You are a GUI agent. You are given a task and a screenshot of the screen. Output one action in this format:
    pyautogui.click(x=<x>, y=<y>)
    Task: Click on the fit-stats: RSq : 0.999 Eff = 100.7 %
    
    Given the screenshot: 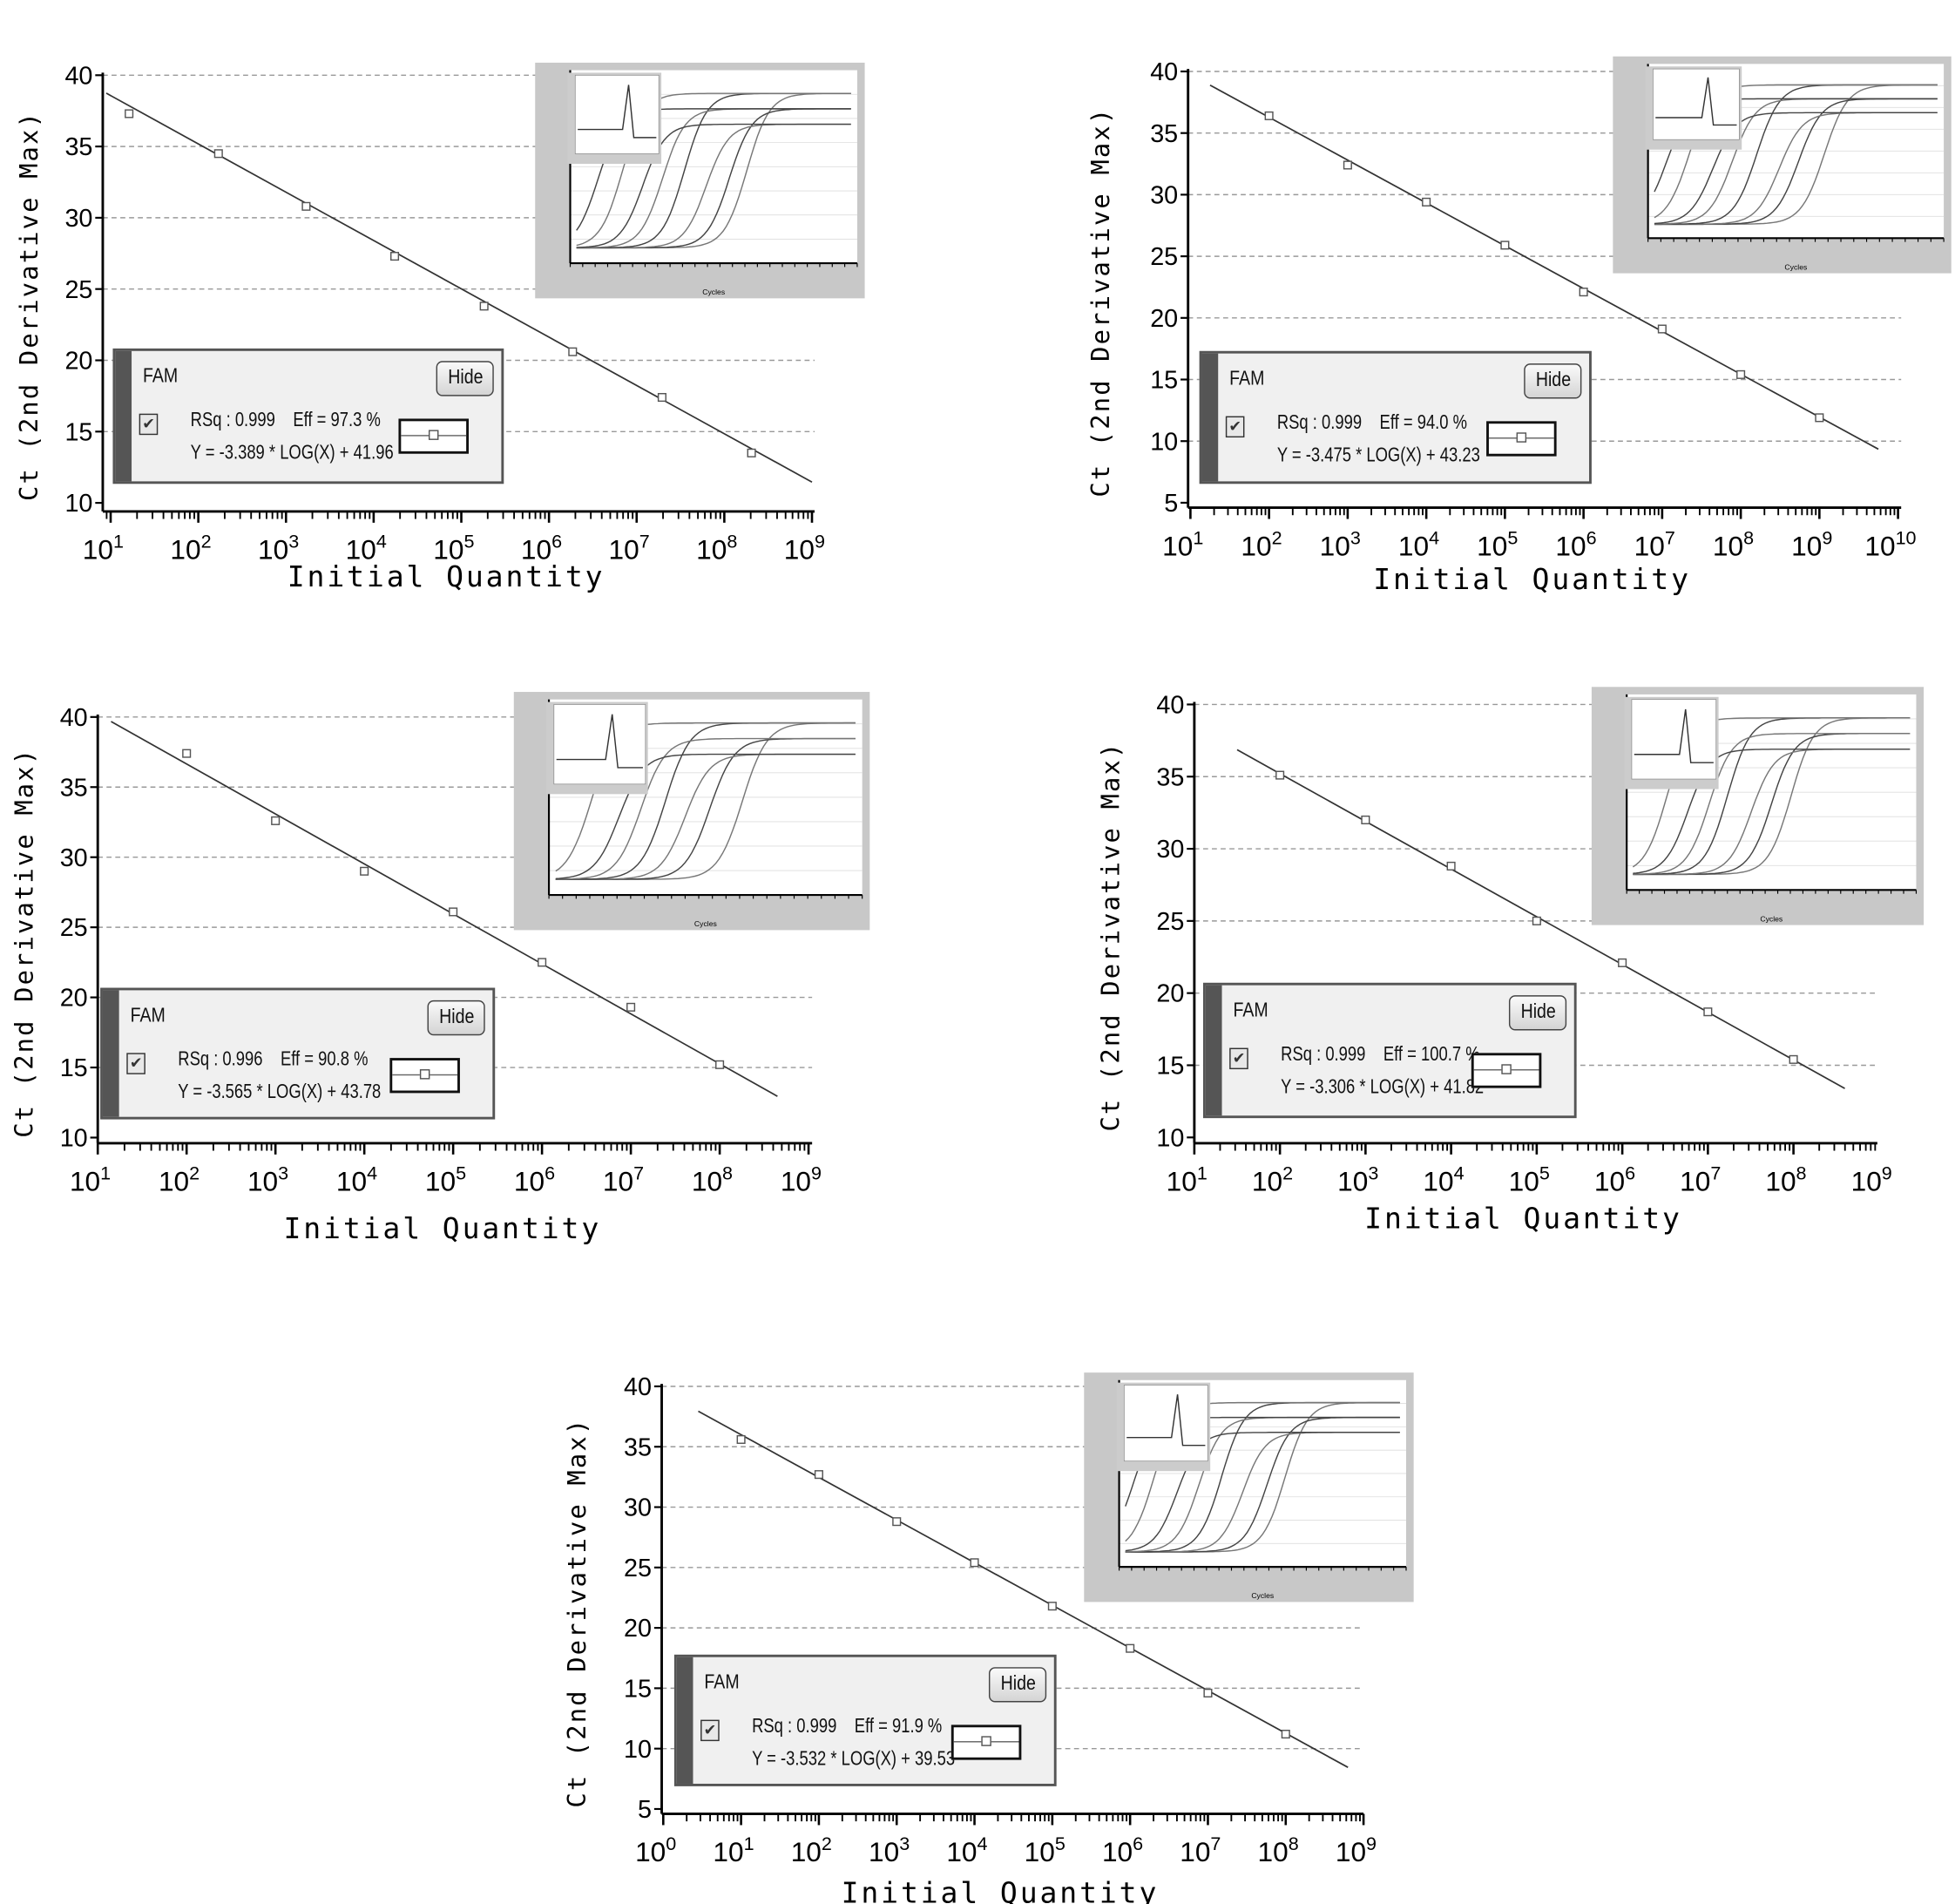 What is the action you would take?
    pyautogui.click(x=1380, y=1055)
    